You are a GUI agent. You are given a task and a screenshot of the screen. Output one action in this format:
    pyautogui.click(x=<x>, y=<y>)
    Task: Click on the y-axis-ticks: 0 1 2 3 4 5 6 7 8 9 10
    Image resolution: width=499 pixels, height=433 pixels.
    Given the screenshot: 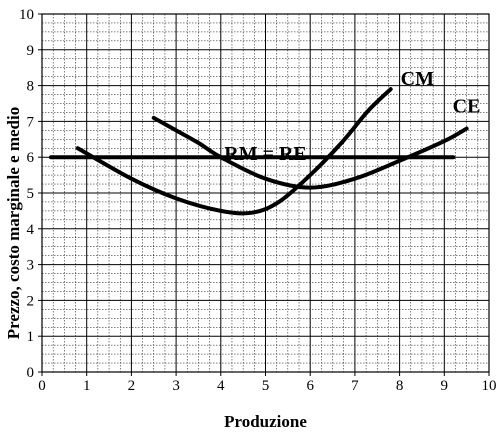 What is the action you would take?
    pyautogui.click(x=30, y=194)
    